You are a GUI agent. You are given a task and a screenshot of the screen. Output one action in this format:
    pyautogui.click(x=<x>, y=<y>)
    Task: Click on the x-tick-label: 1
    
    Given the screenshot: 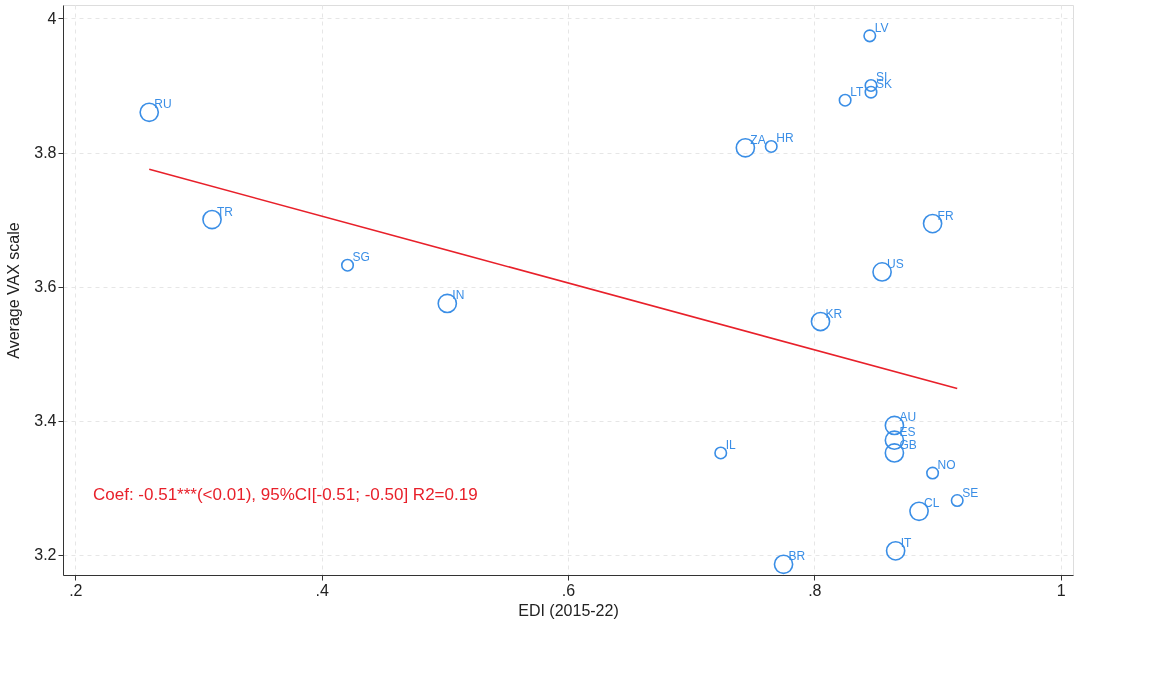 What is the action you would take?
    pyautogui.click(x=1061, y=590)
    